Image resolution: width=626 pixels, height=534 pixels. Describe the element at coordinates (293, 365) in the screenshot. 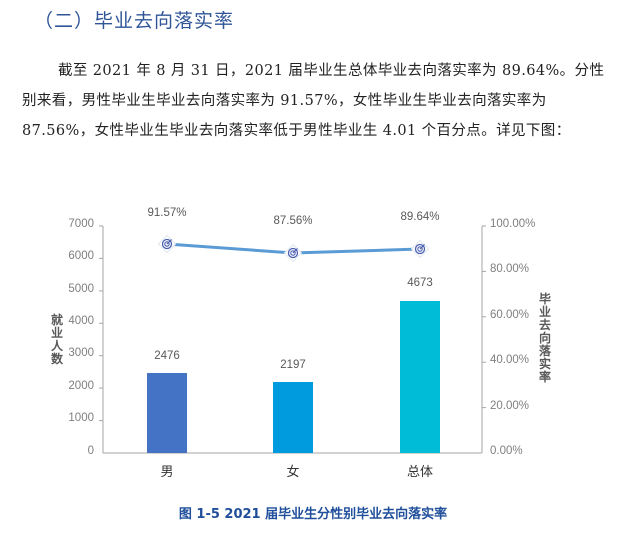

I see `bar-value-label: 2197` at that location.